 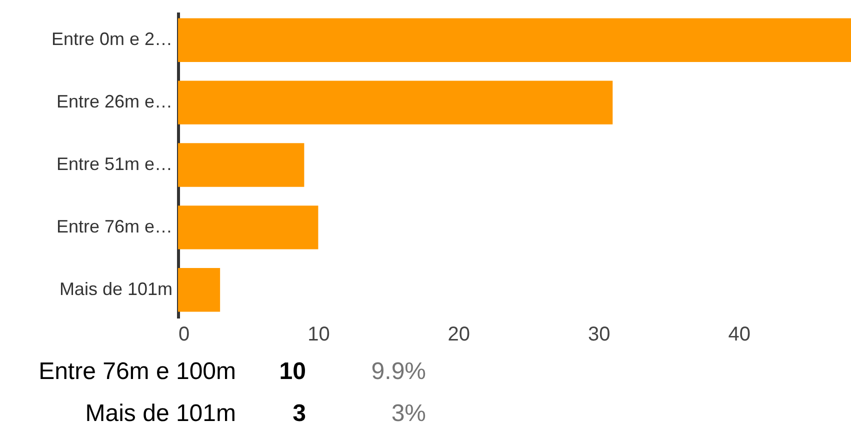 I want to click on text: 10, so click(x=292, y=372).